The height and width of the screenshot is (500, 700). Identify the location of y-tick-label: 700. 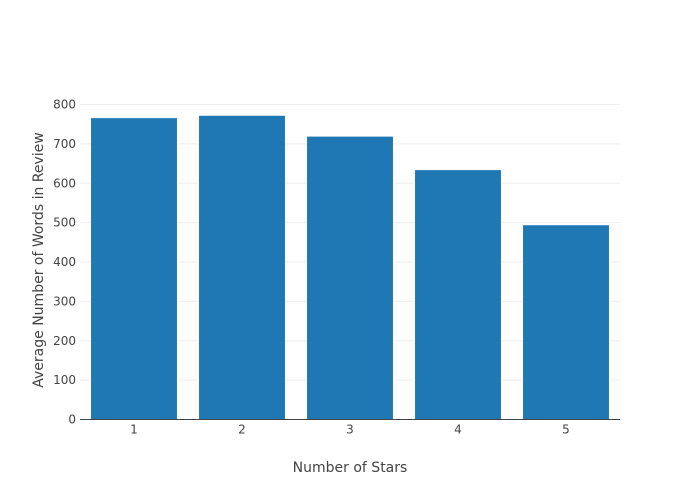
(64, 144).